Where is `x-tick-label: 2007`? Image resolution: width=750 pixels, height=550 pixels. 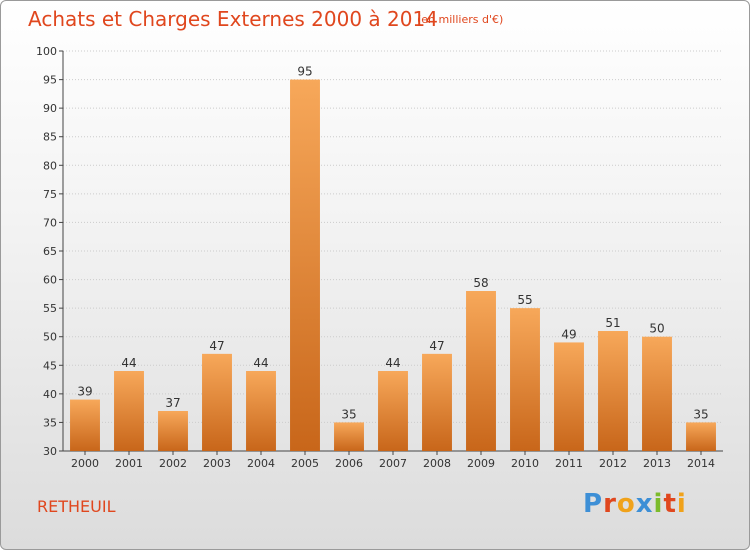
x-tick-label: 2007 is located at coordinates (393, 463).